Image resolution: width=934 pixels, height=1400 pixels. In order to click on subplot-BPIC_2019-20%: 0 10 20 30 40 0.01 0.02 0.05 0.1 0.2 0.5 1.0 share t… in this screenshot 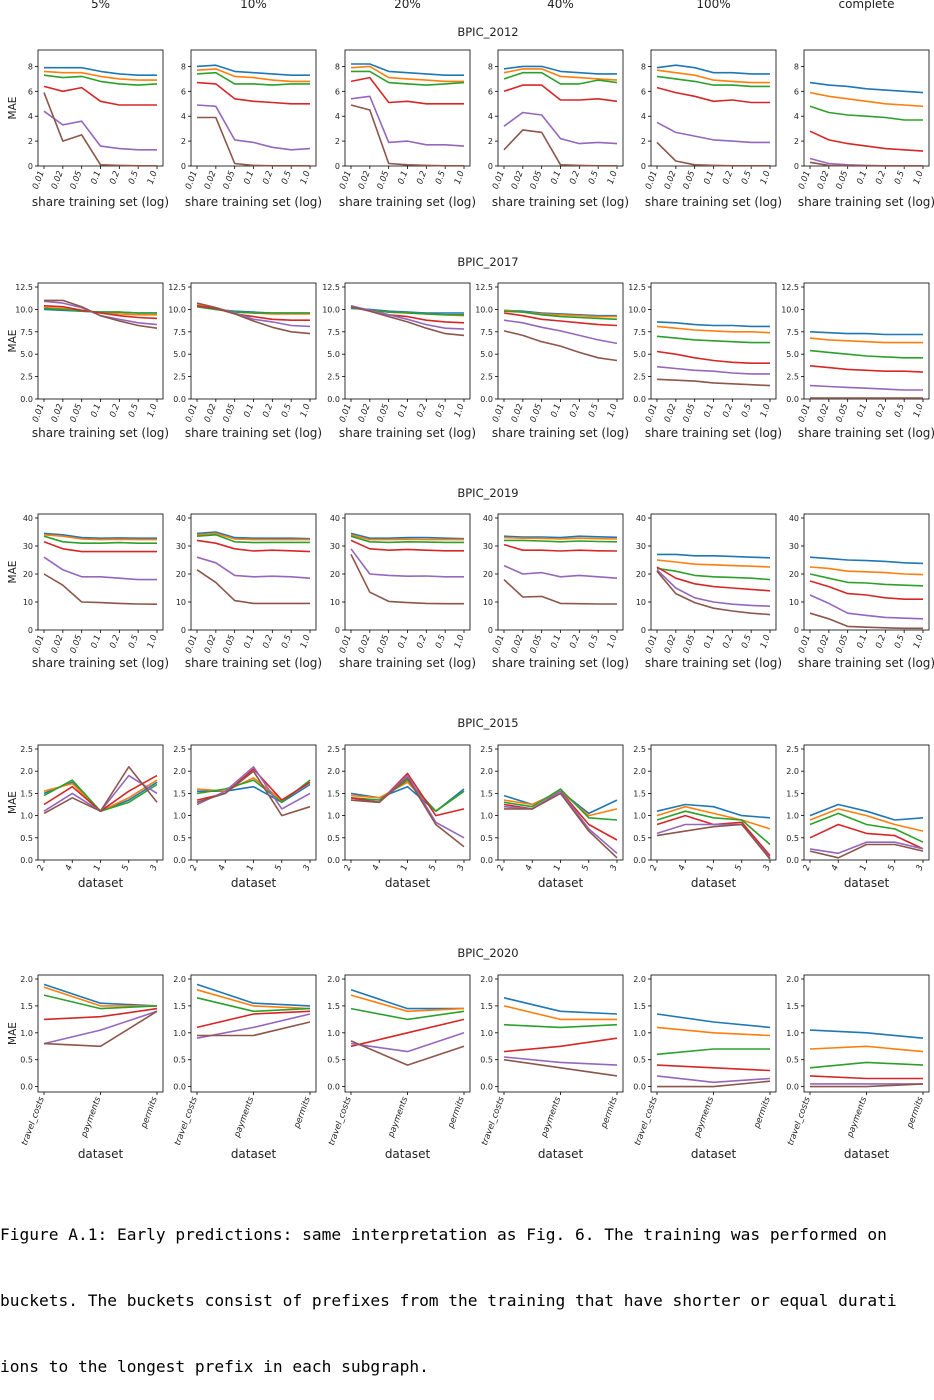, I will do `click(403, 591)`.